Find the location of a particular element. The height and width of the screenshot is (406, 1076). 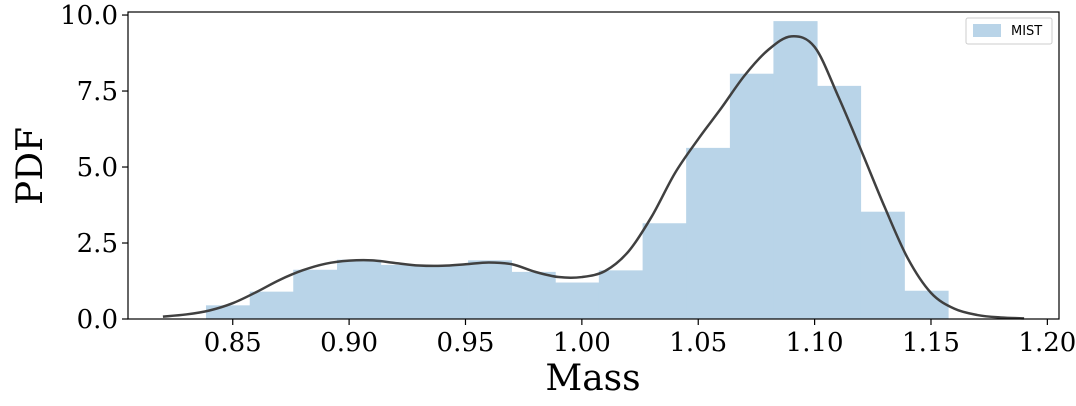

x-tick-label: 1.15 is located at coordinates (931, 343).